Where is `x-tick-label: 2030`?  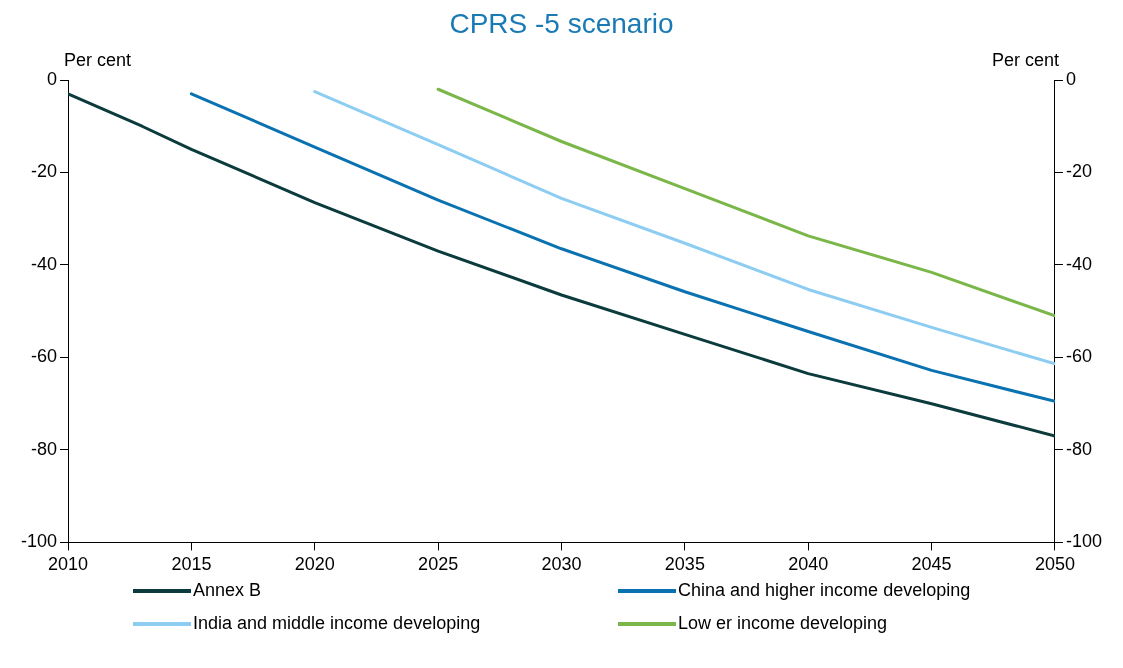 x-tick-label: 2030 is located at coordinates (561, 564).